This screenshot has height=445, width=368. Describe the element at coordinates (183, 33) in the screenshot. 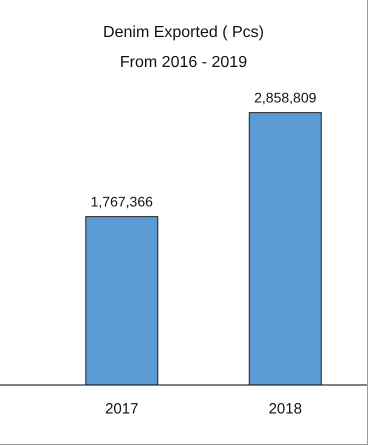

I see `chart-title: Denim Exported ( Pcs)` at that location.